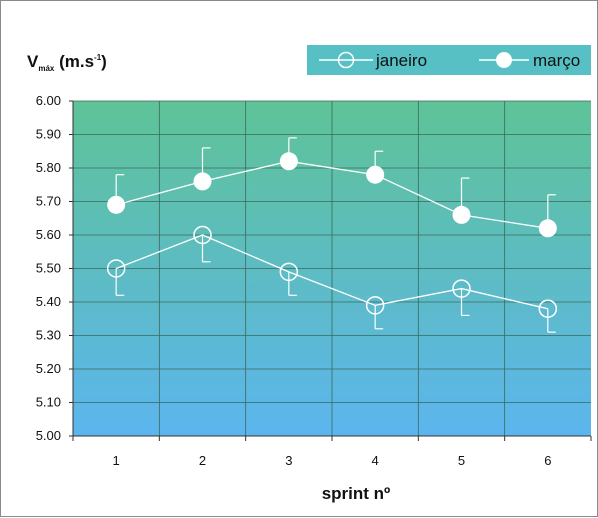 The width and height of the screenshot is (598, 518). I want to click on y-tick-label: 5.40, so click(48, 301).